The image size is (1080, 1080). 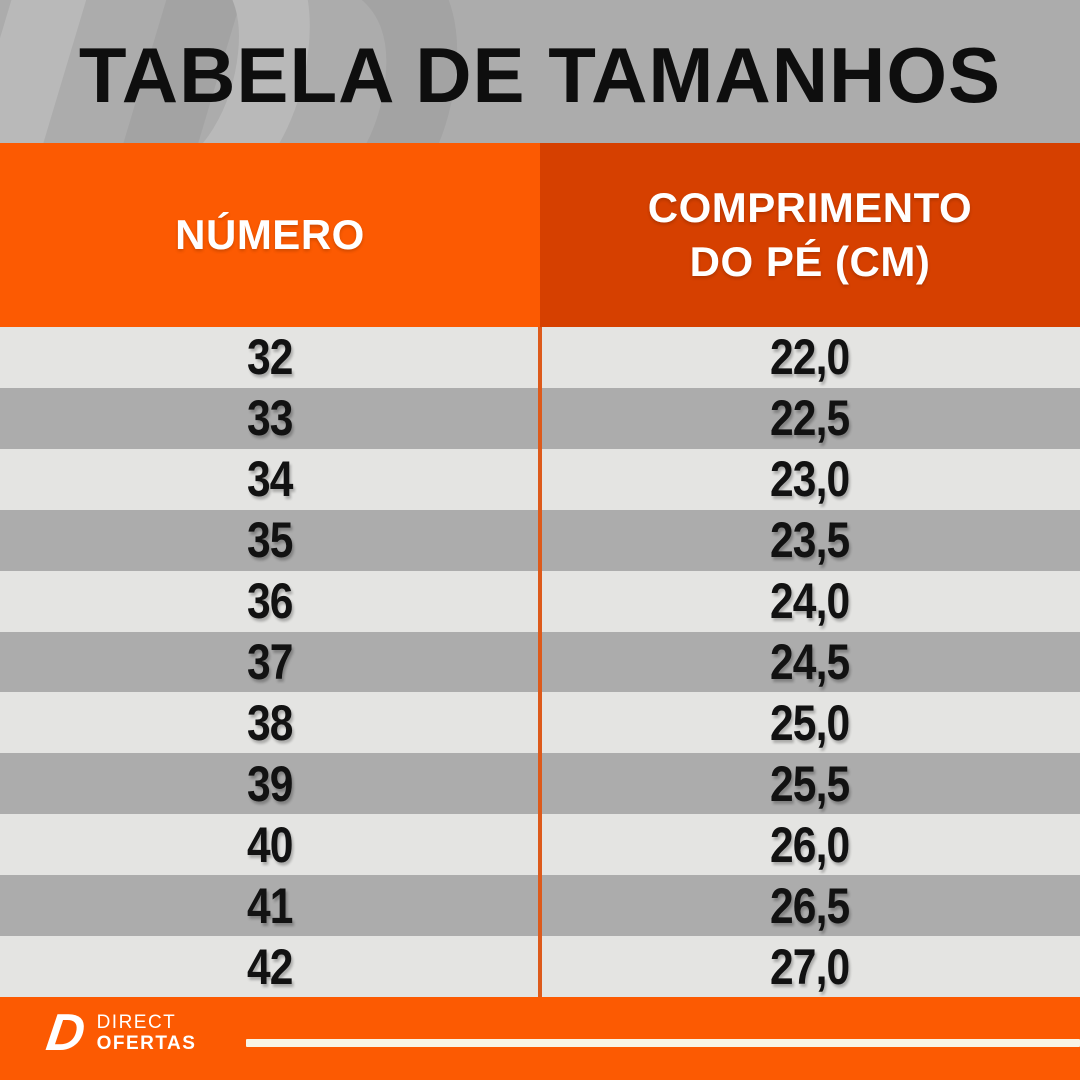 What do you see at coordinates (136, 1022) in the screenshot?
I see `brand-name-top: DIRECT` at bounding box center [136, 1022].